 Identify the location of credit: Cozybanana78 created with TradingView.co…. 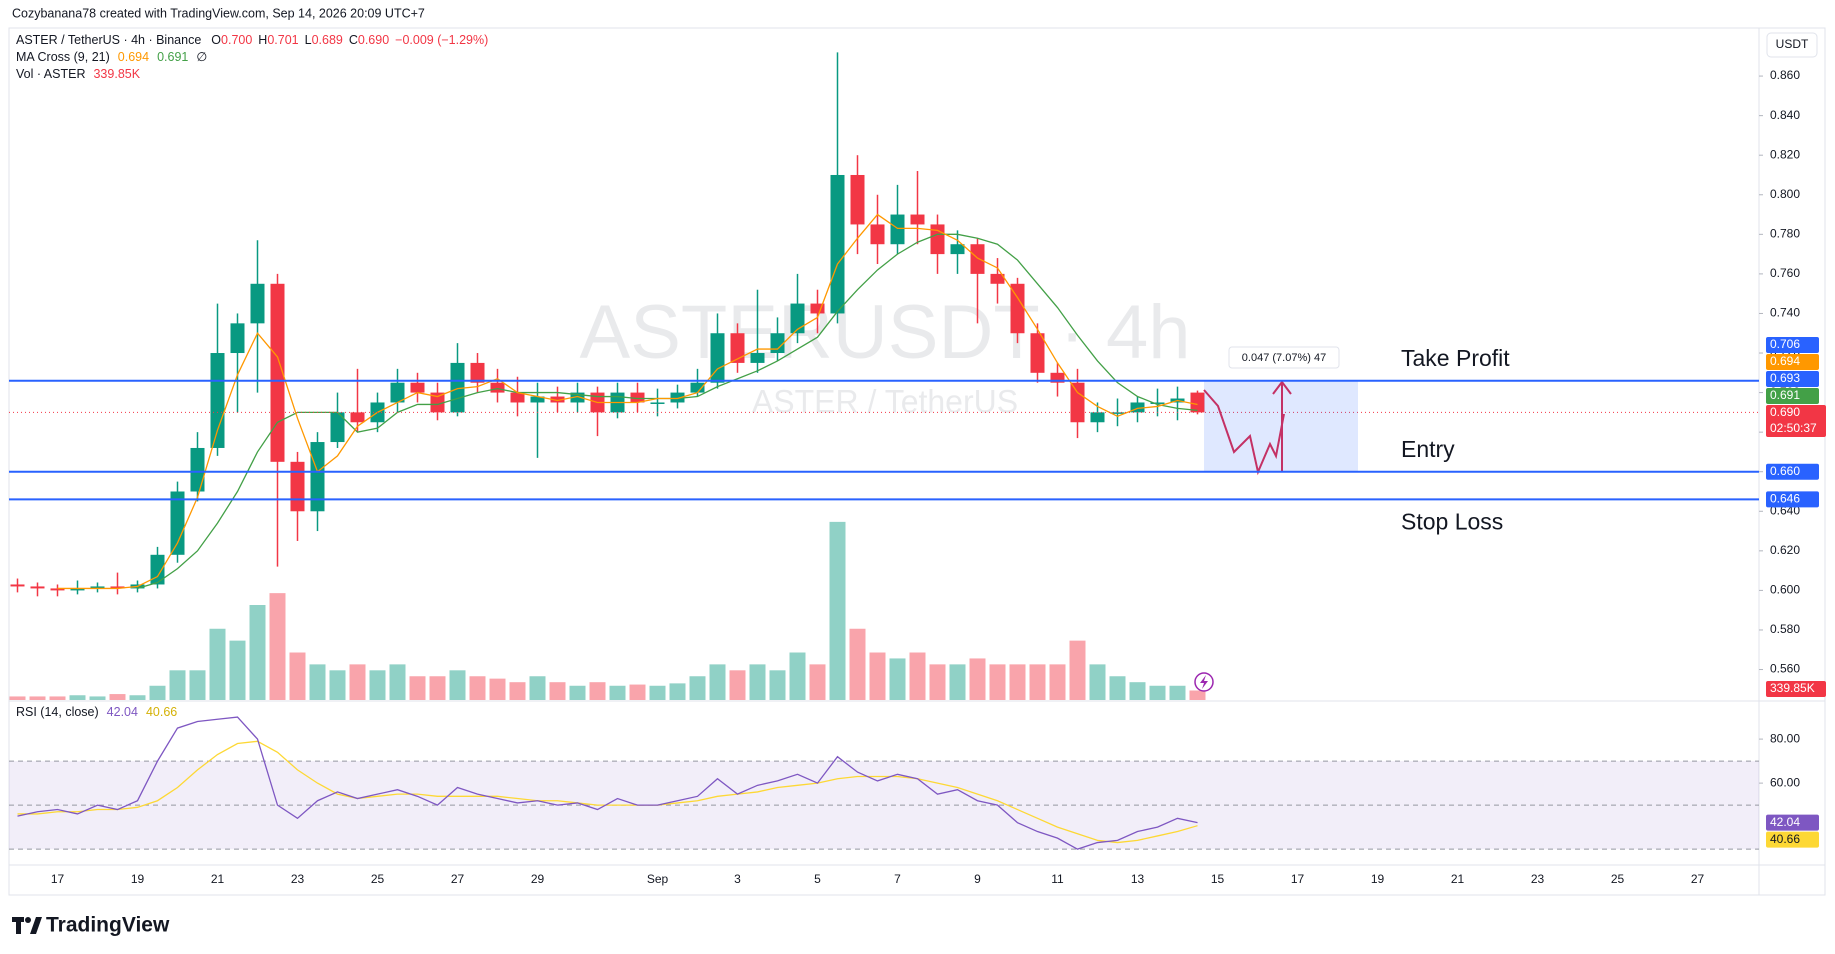
(218, 13).